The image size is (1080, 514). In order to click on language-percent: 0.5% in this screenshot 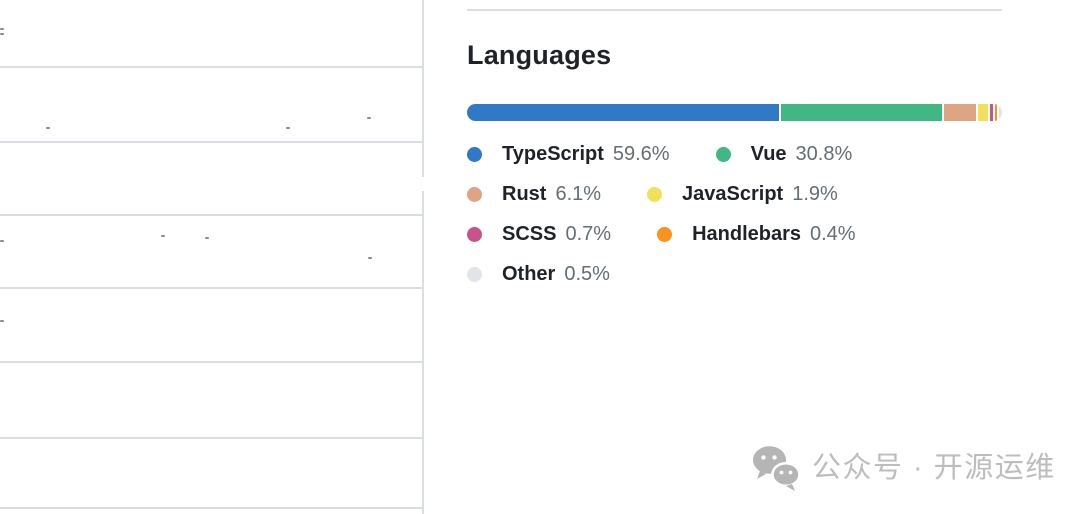, I will do `click(587, 273)`.